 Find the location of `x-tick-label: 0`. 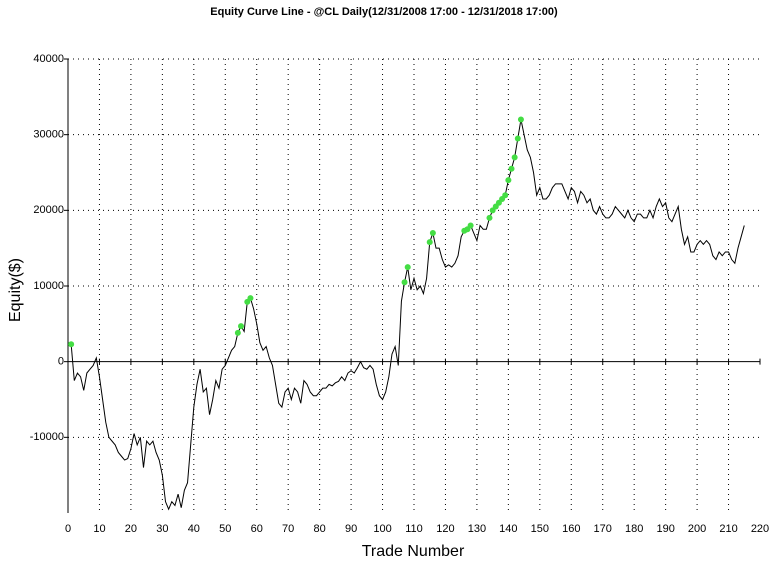

x-tick-label: 0 is located at coordinates (68, 529).